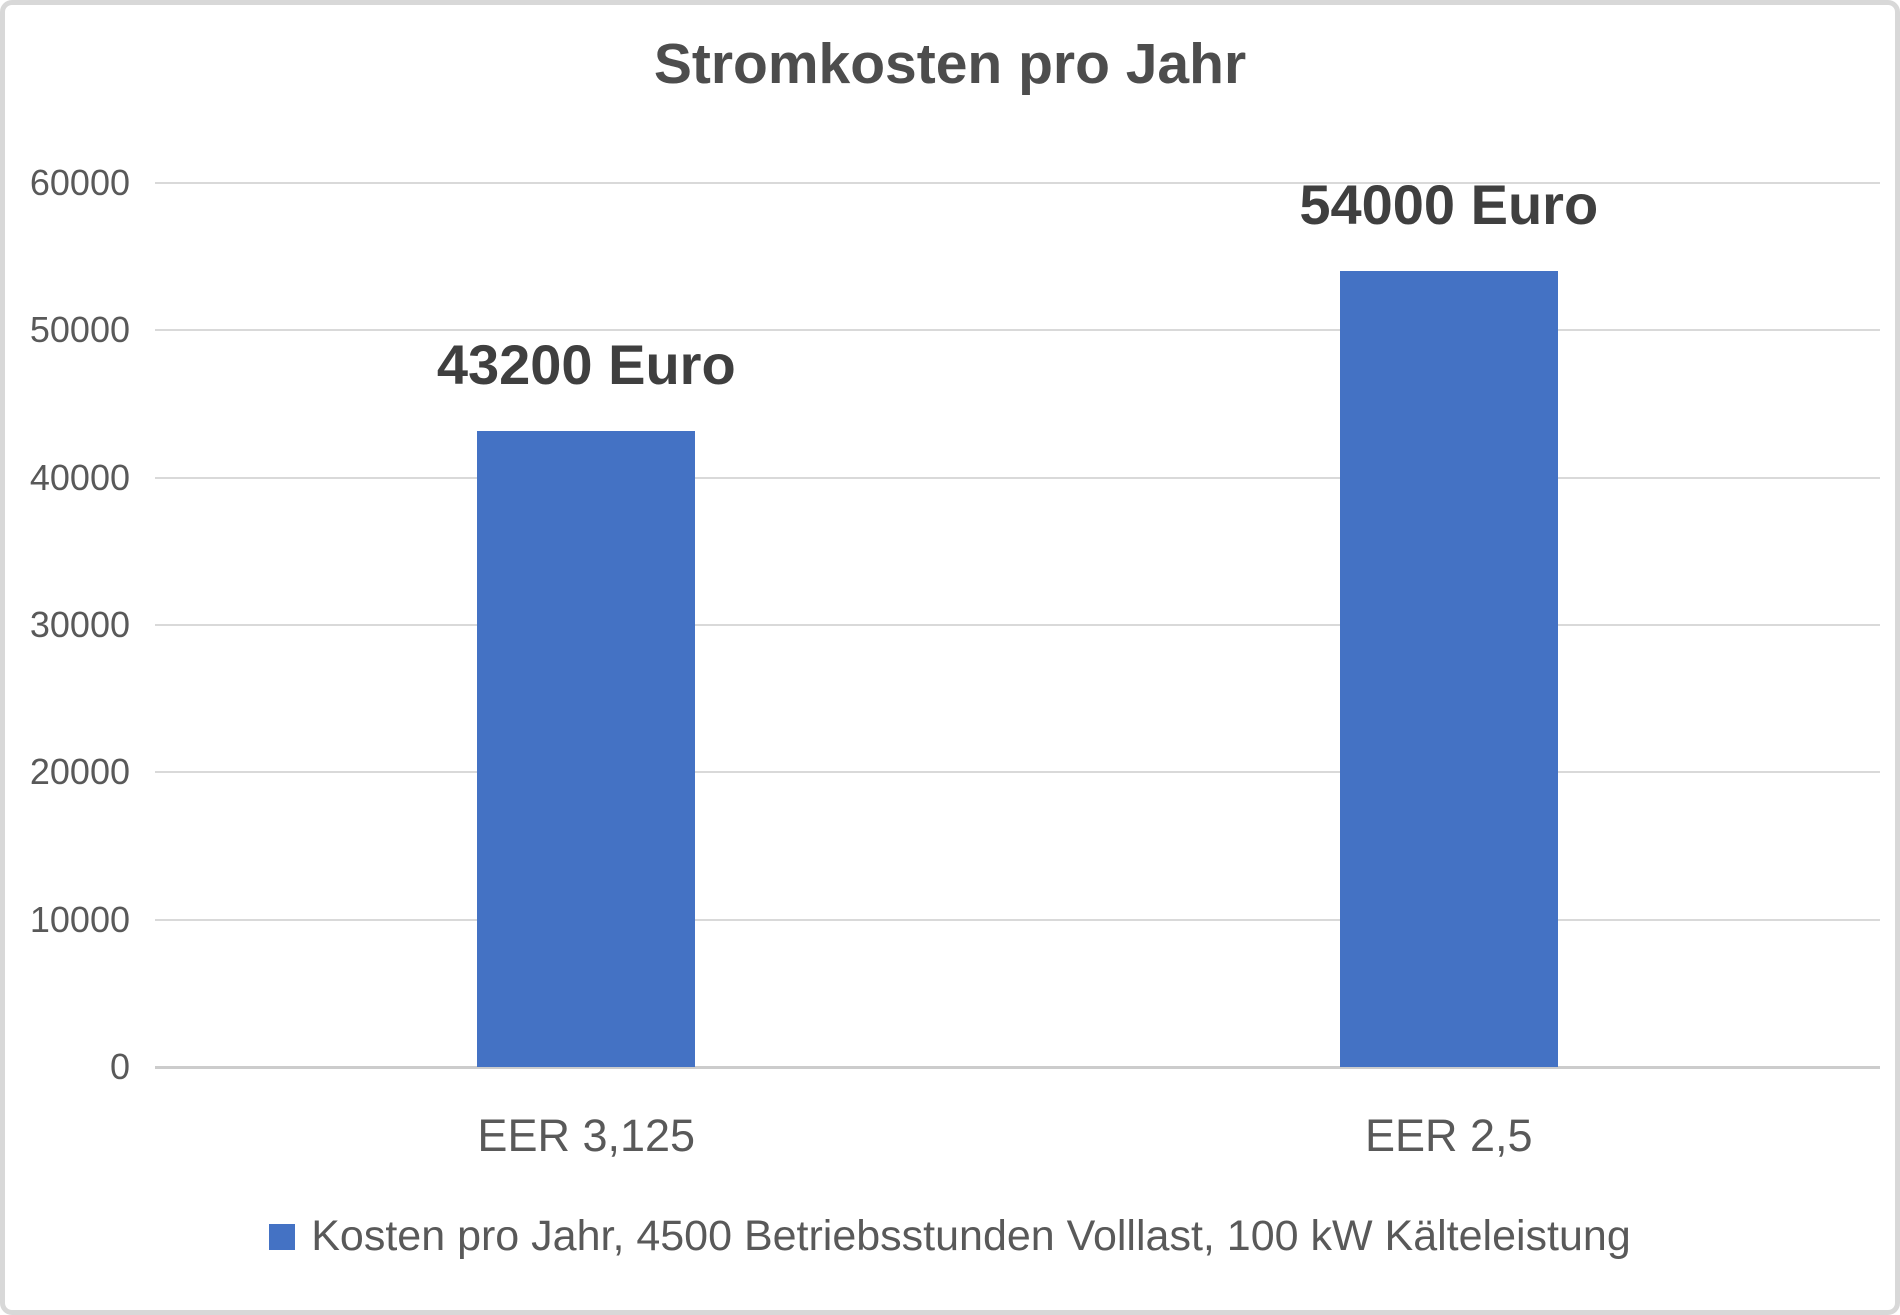  Describe the element at coordinates (586, 1135) in the screenshot. I see `x-axis-category-label: EER 3,125` at that location.